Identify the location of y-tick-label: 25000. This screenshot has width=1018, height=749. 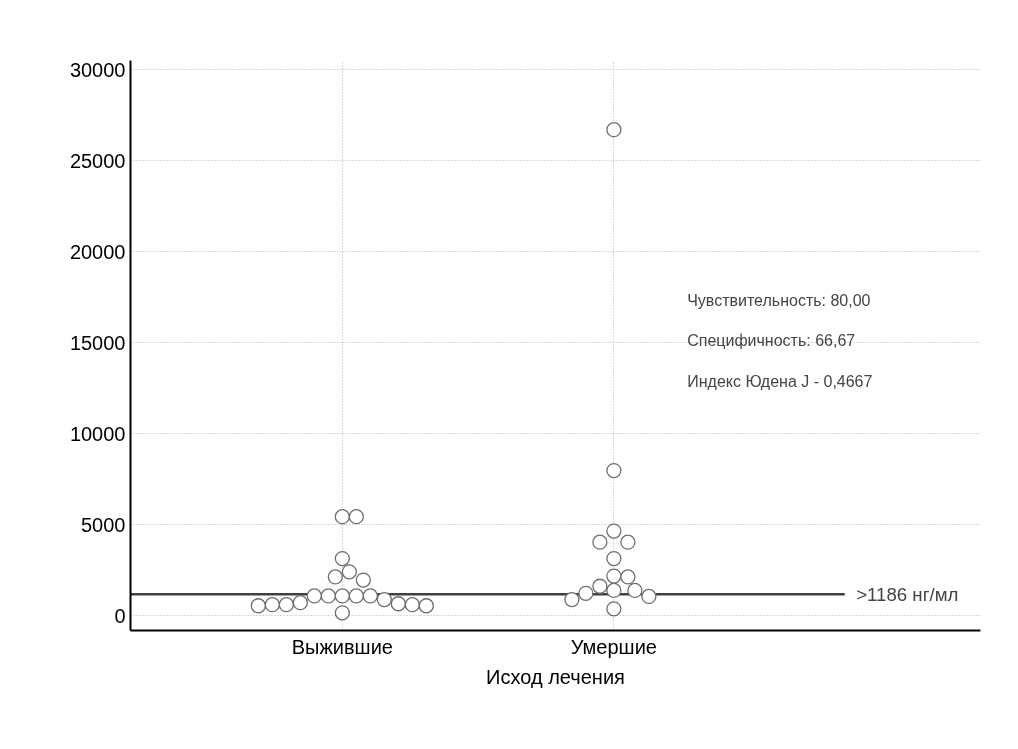
(97, 160).